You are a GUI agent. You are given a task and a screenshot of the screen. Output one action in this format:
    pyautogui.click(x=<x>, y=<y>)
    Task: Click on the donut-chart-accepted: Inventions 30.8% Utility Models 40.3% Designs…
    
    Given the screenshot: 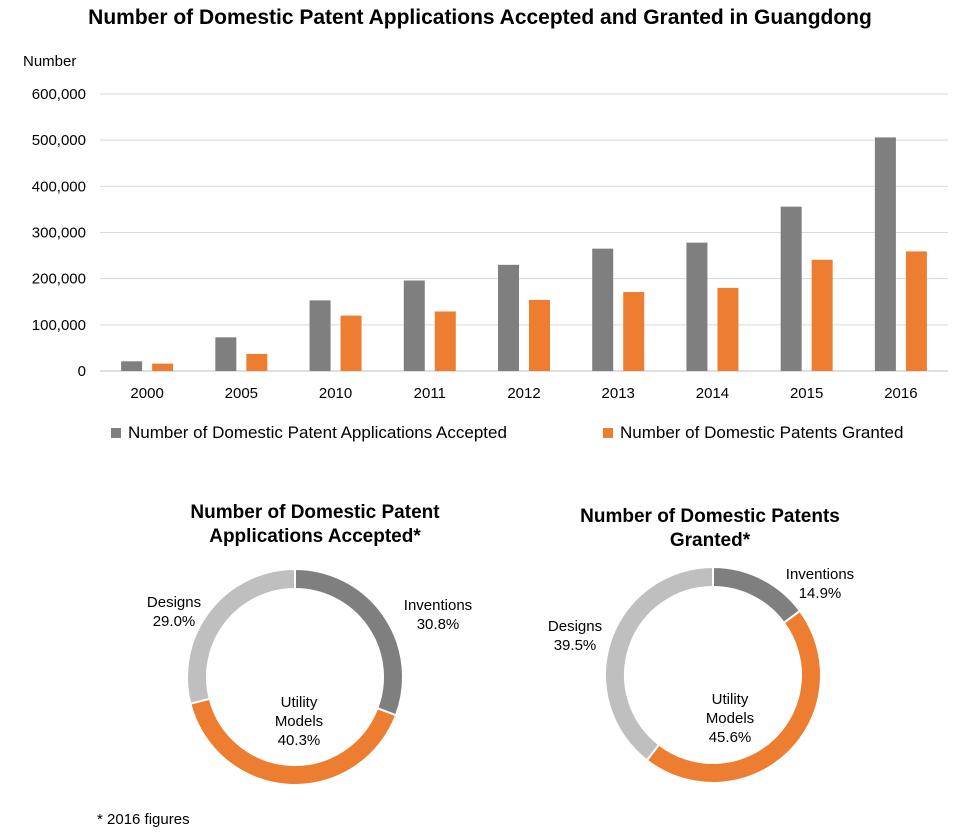 What is the action you would take?
    pyautogui.click(x=309, y=676)
    